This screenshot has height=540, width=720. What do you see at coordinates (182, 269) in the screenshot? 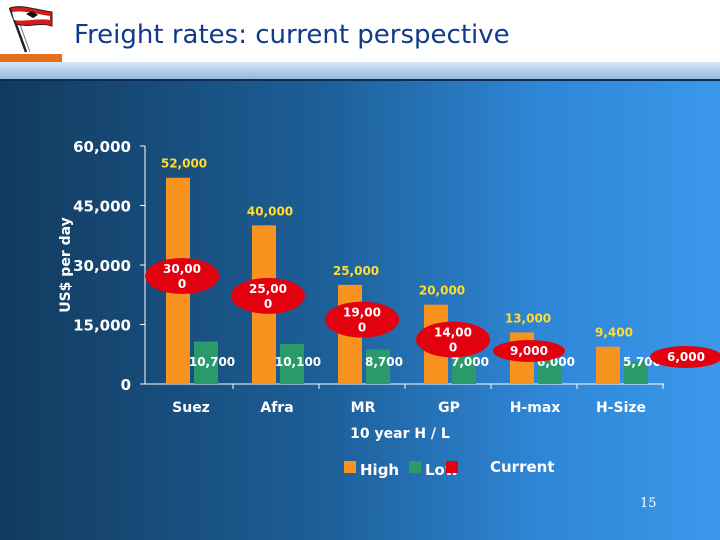
I see `data-label-current: 30,00` at bounding box center [182, 269].